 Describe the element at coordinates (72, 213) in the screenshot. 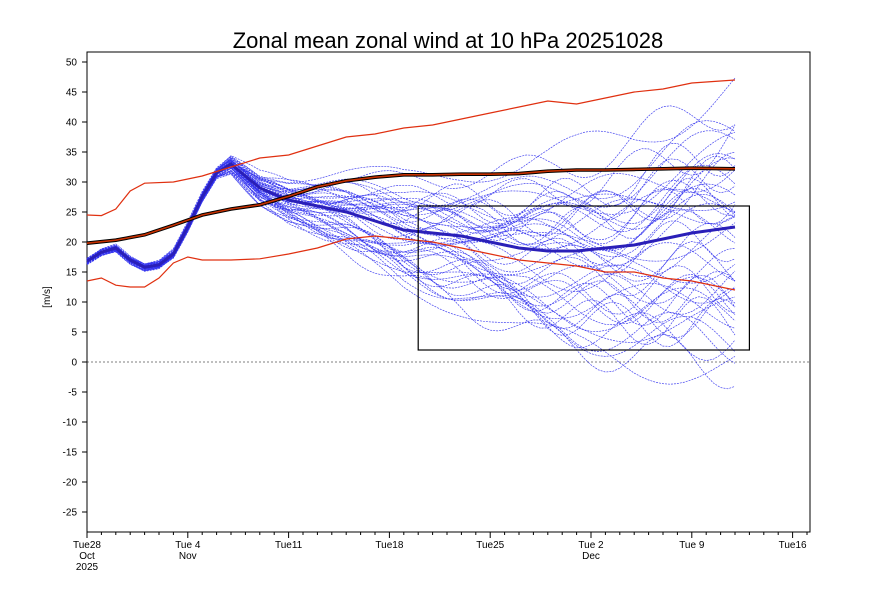

I see `y-tick-label: 25` at that location.